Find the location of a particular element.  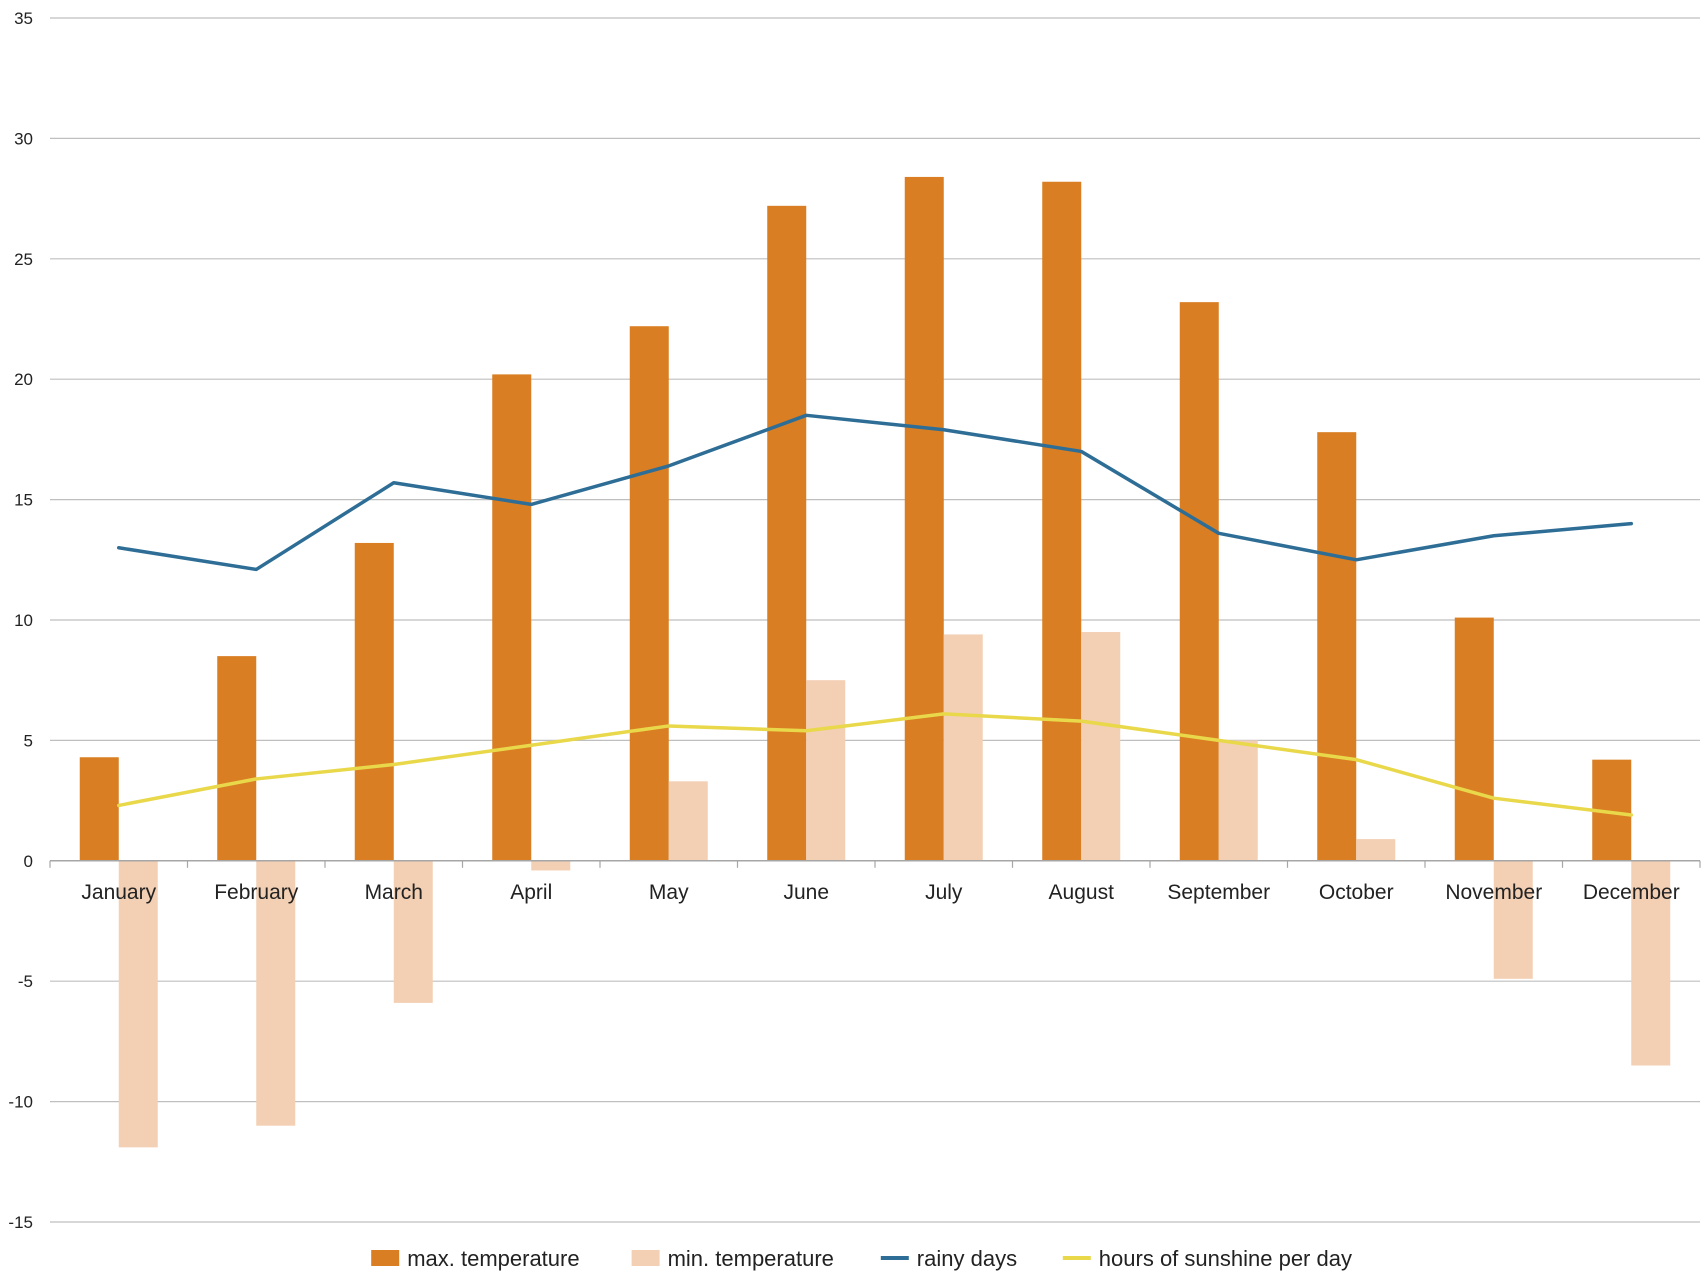

x-tick-label: May is located at coordinates (669, 892).